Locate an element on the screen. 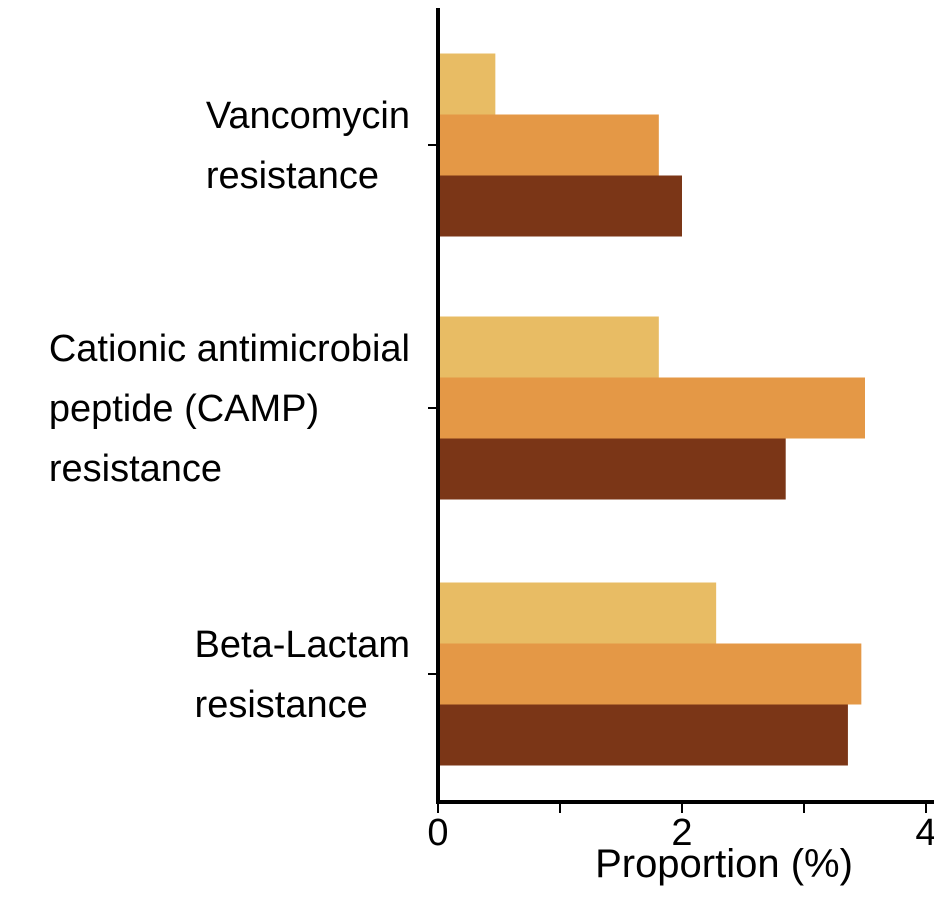 The image size is (934, 901). bar-cat1-series1 is located at coordinates (467, 84).